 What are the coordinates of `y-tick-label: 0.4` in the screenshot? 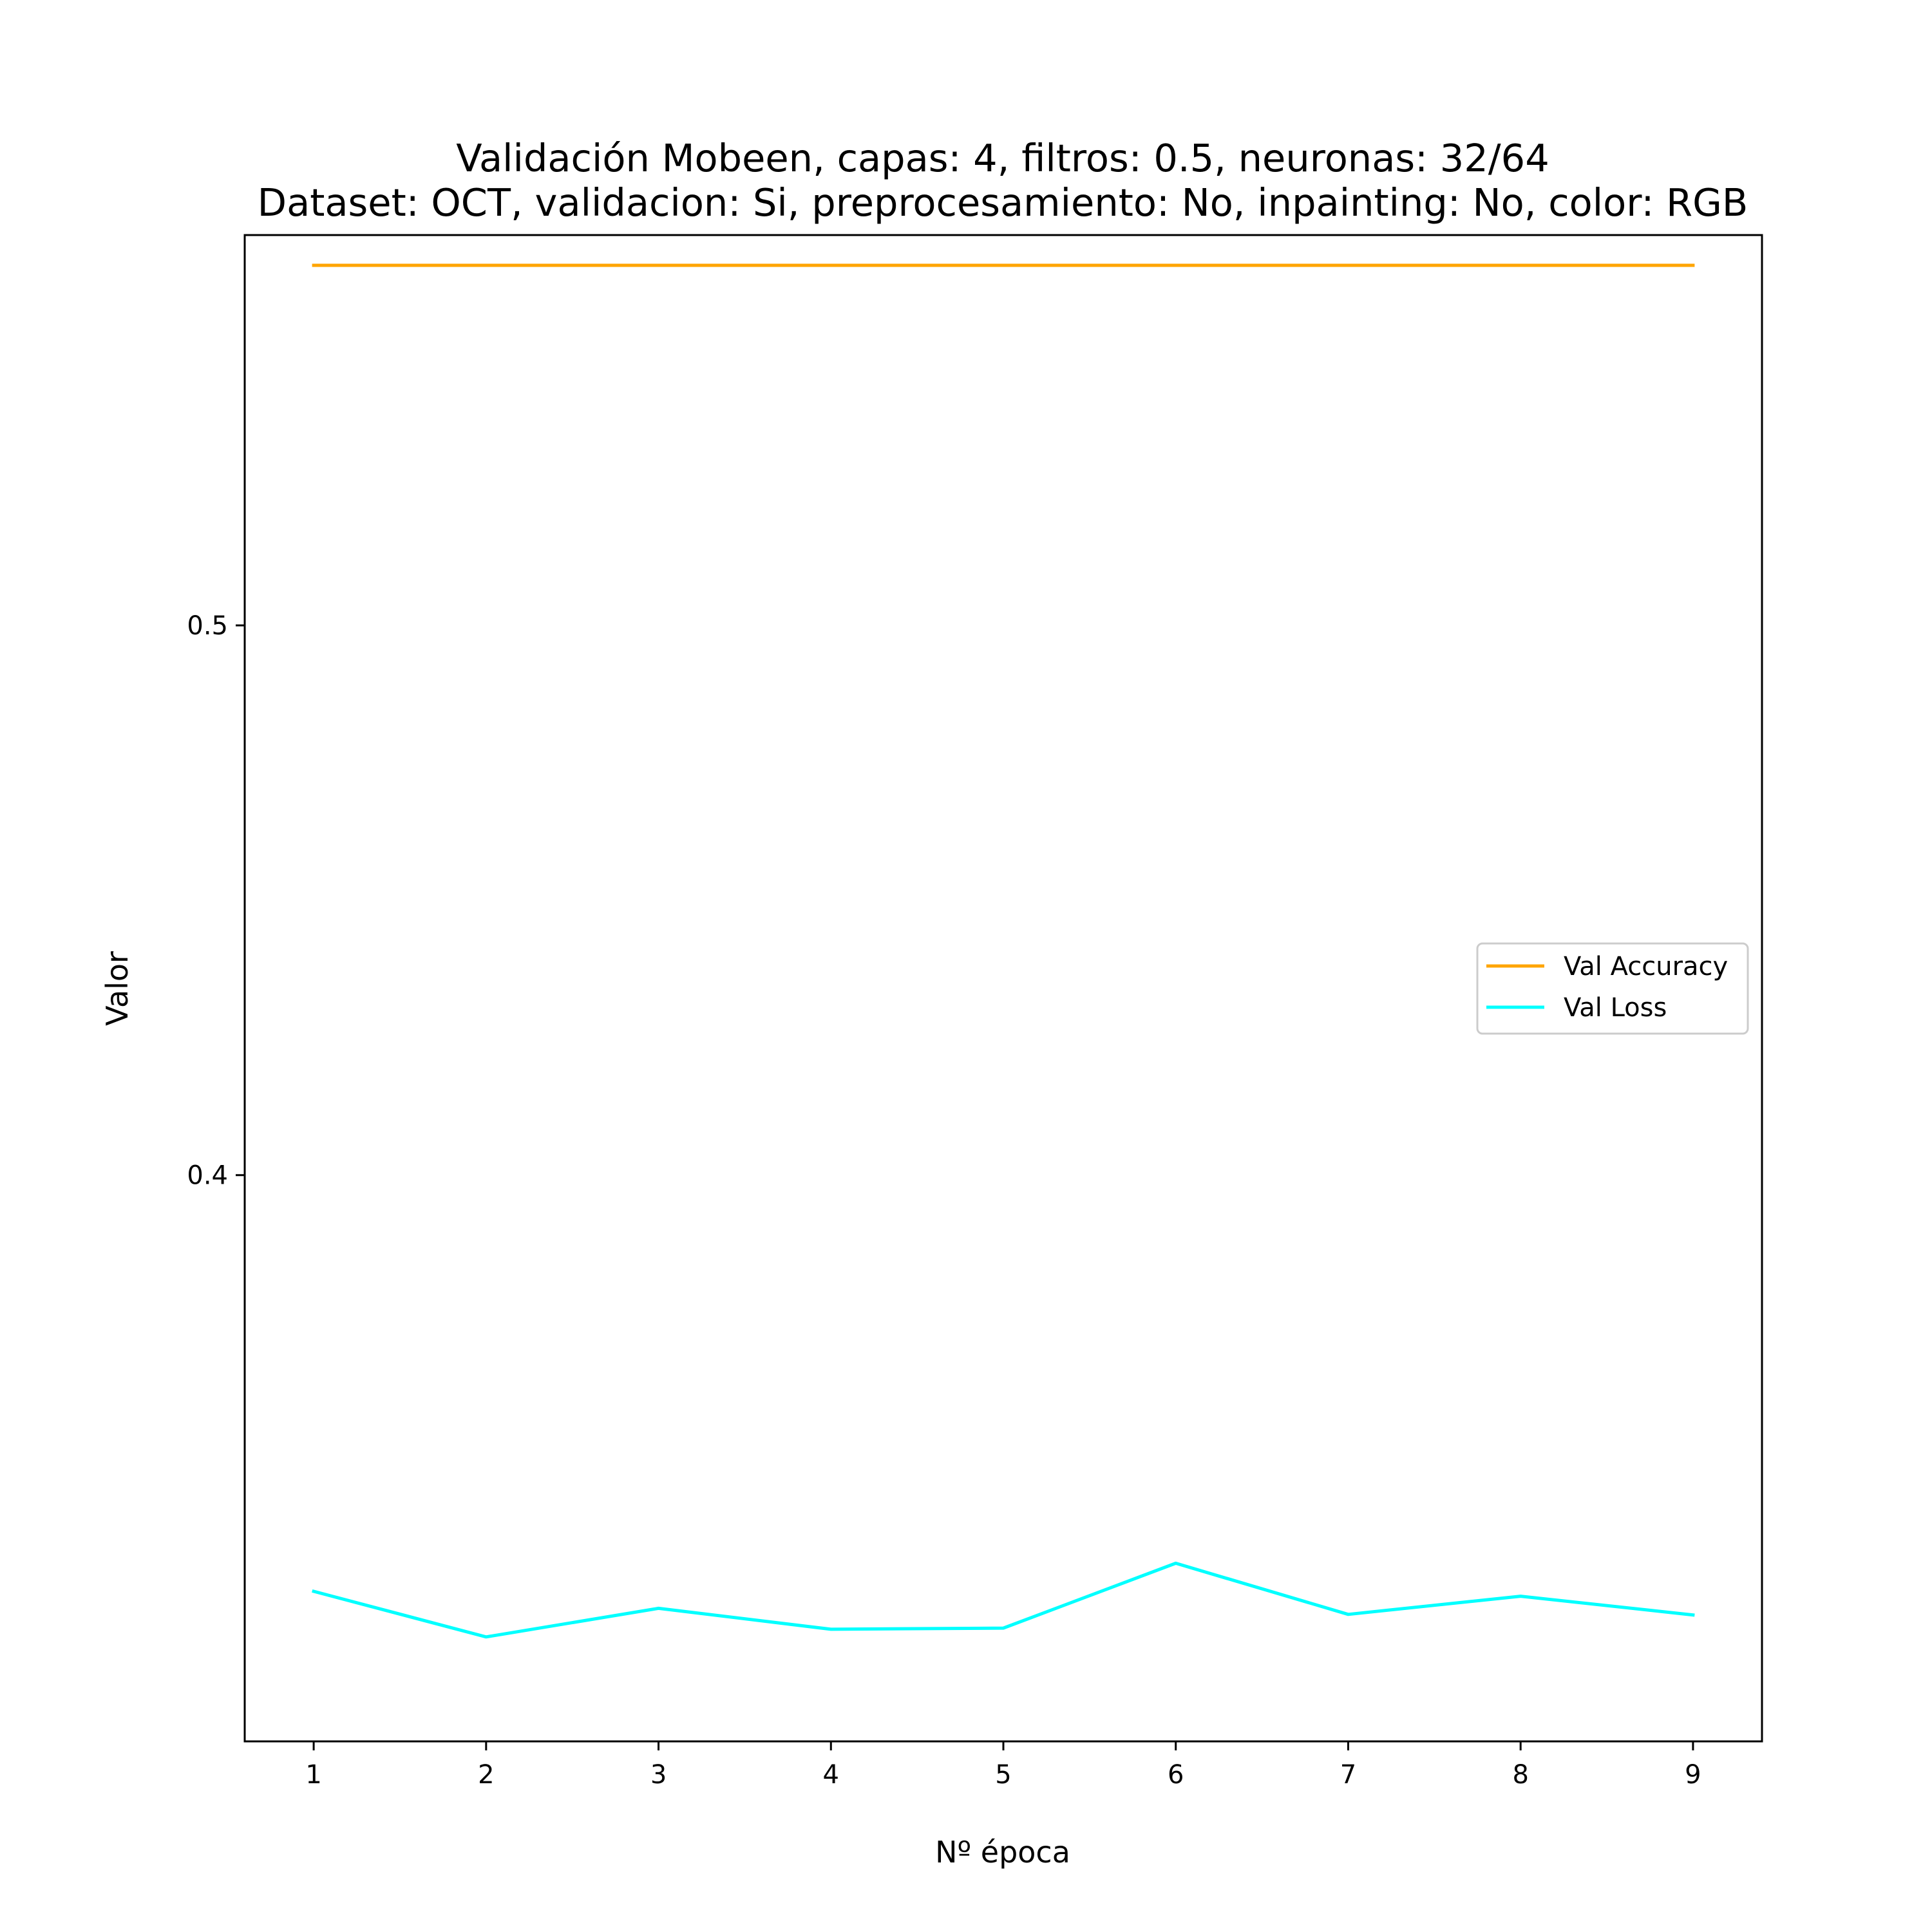 It's located at (207, 1176).